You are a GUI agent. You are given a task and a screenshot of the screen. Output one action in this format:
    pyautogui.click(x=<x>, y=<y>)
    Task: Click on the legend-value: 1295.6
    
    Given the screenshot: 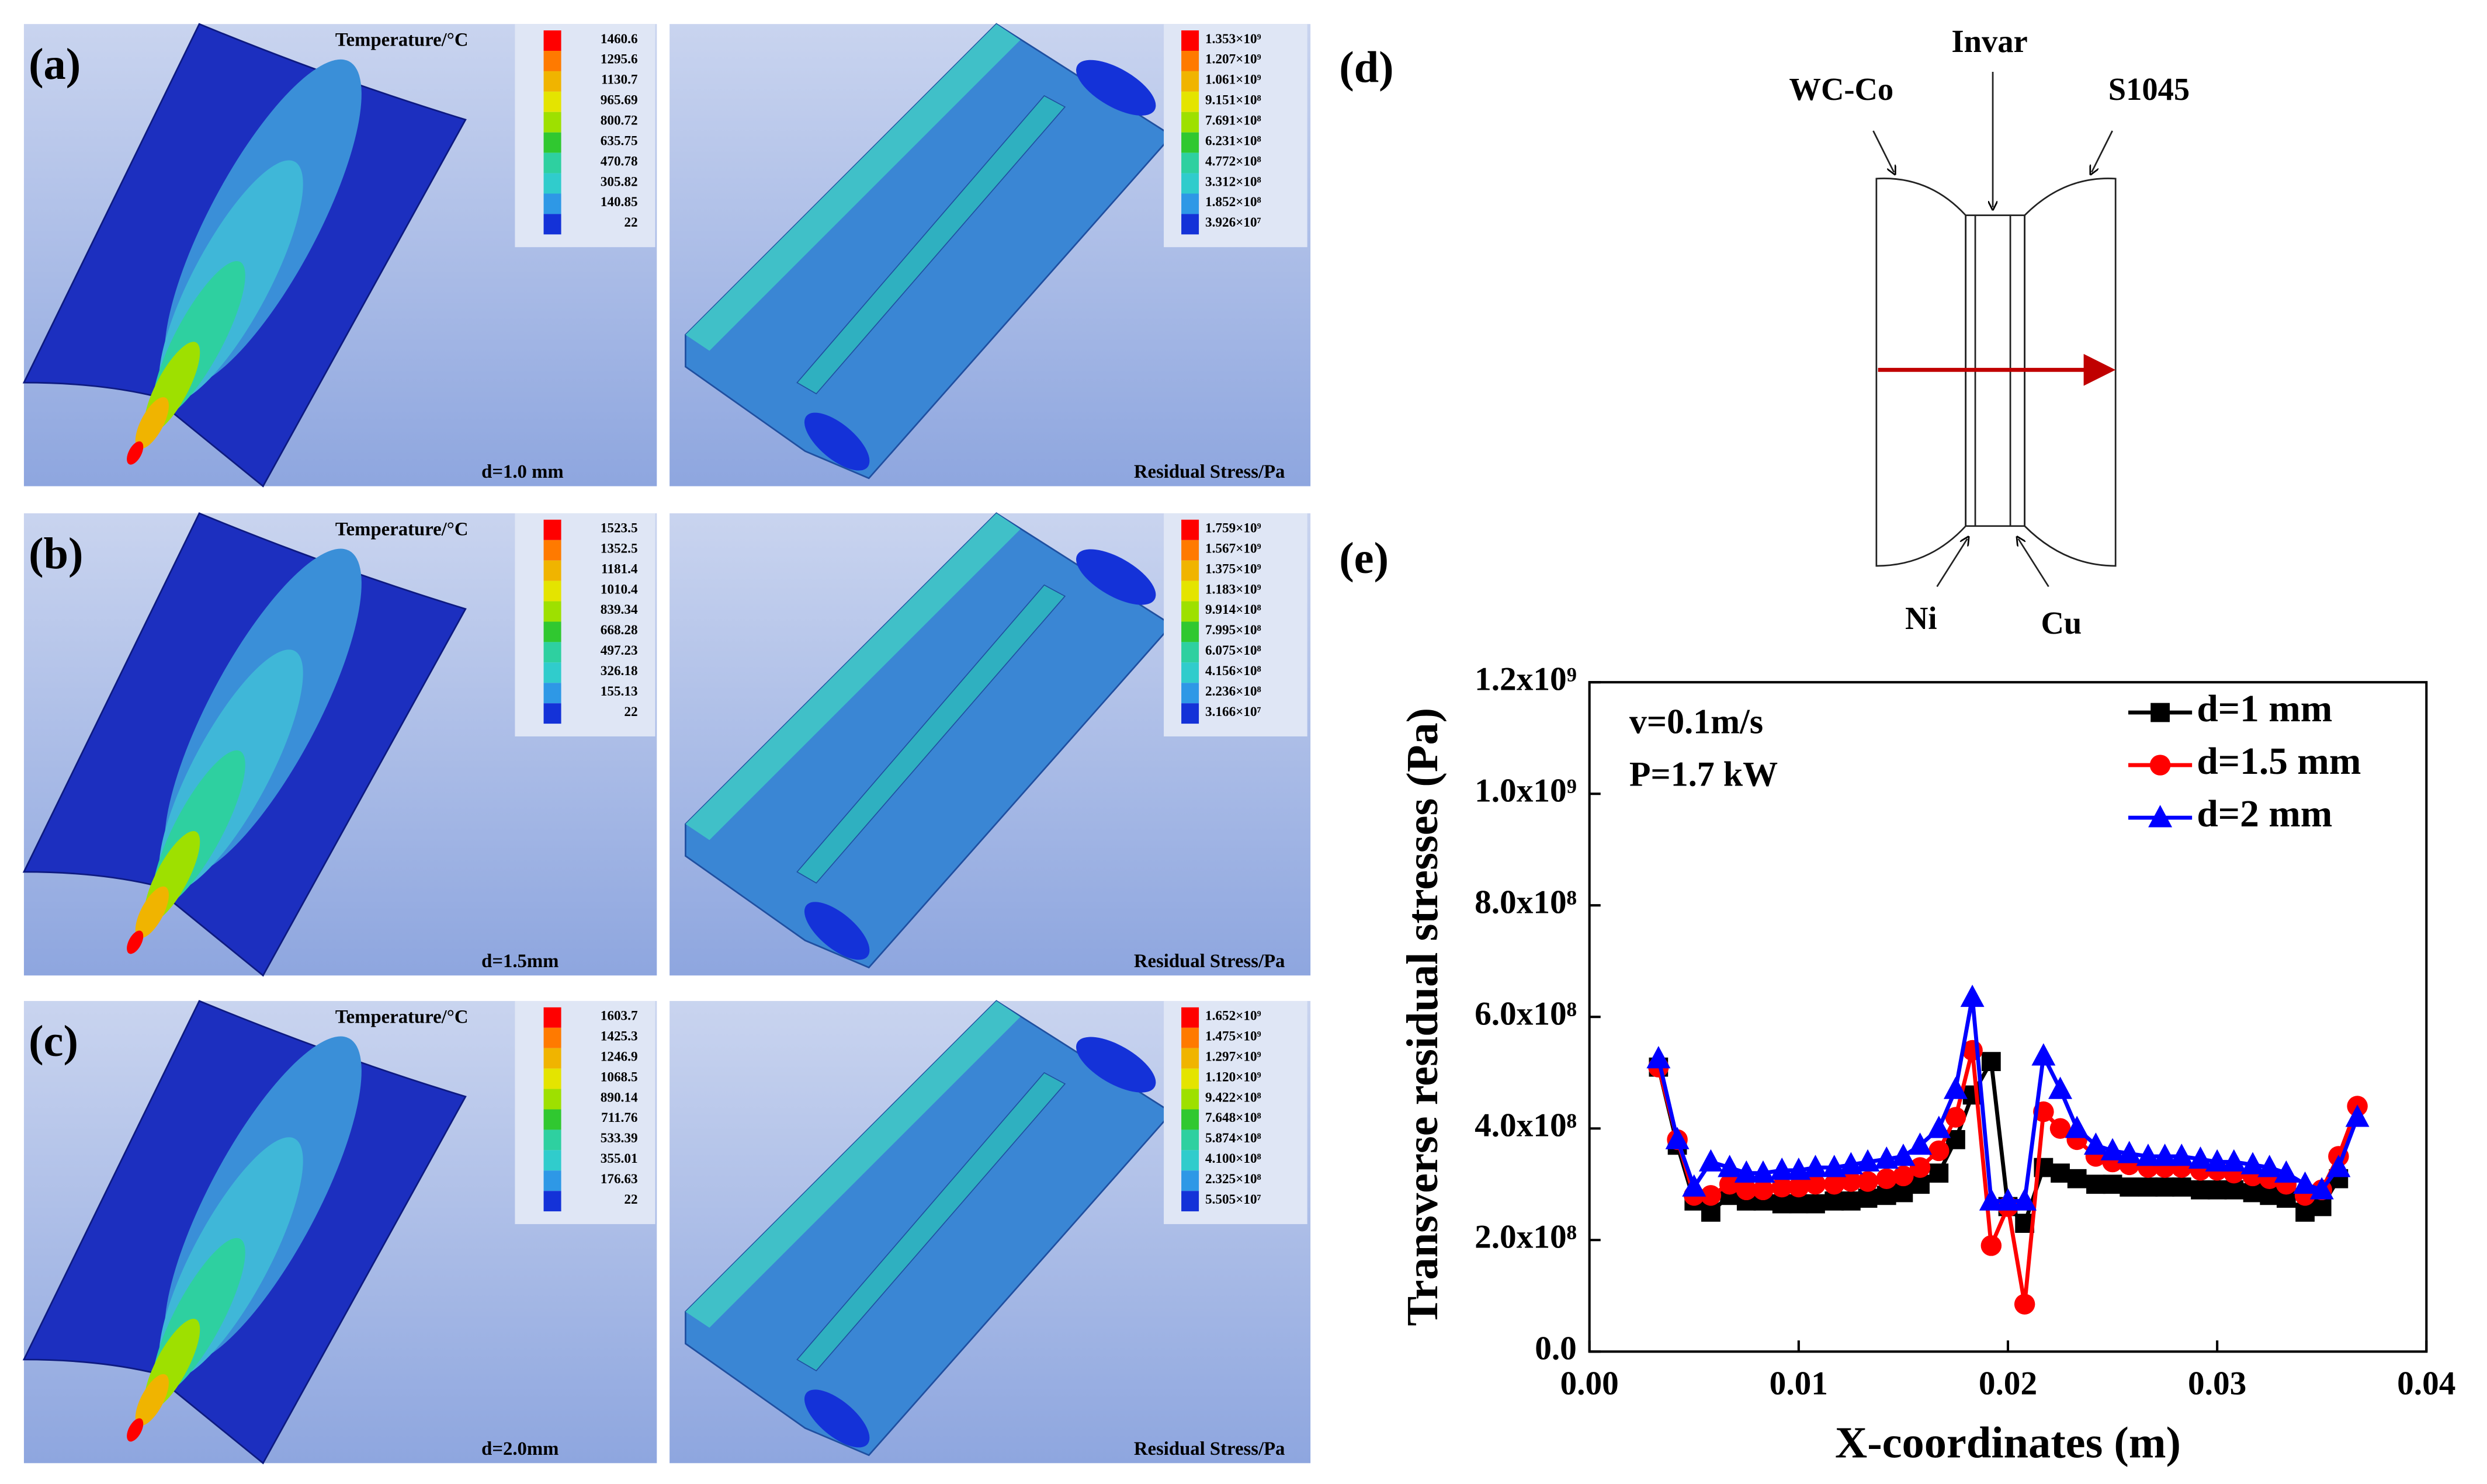 What is the action you would take?
    pyautogui.click(x=620, y=59)
    